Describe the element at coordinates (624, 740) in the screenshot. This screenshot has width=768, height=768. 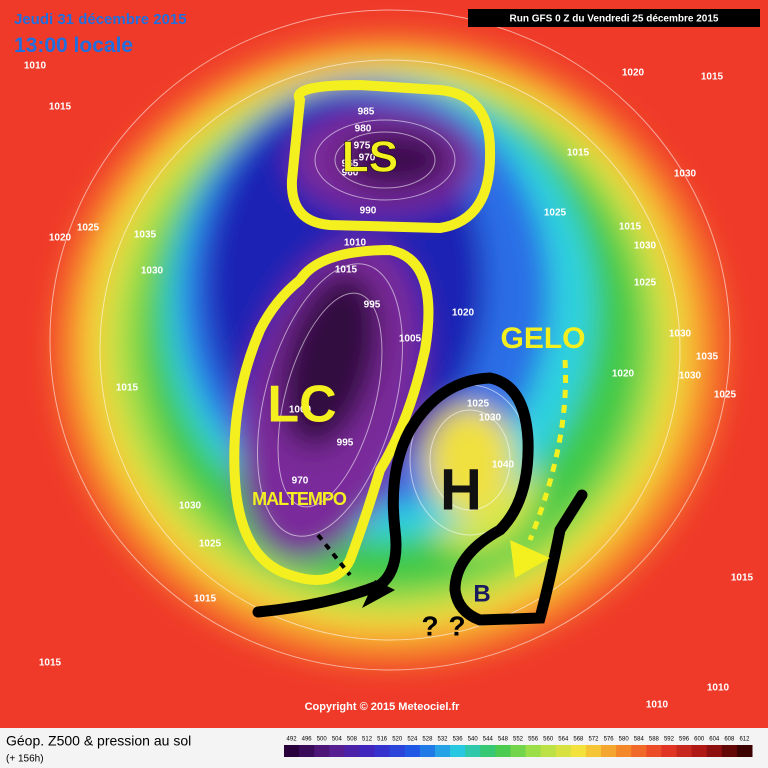
I see `colorbar-tick-label: 580` at that location.